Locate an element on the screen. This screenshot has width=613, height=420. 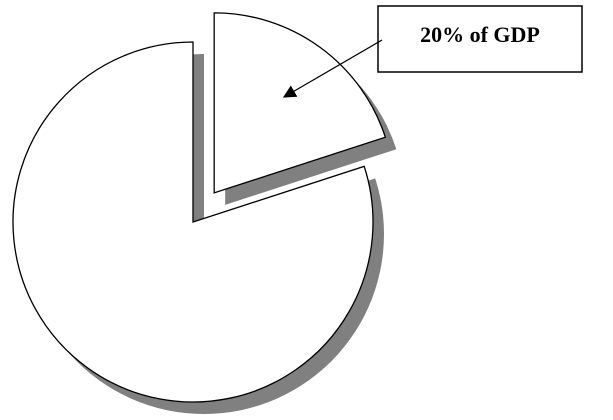
slice-label: 20% of GDP is located at coordinates (480, 34).